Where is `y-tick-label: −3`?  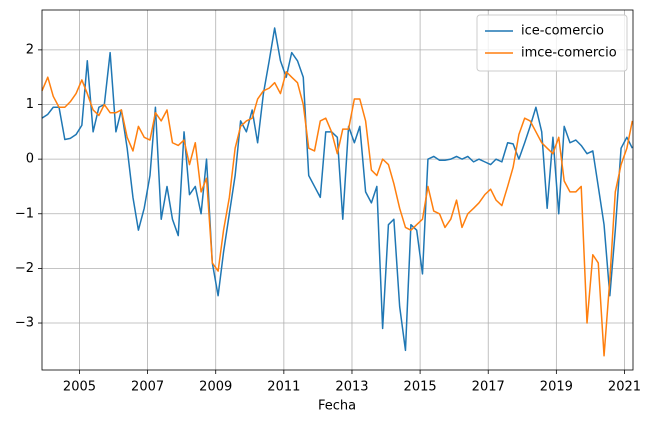 y-tick-label: −3 is located at coordinates (24, 323).